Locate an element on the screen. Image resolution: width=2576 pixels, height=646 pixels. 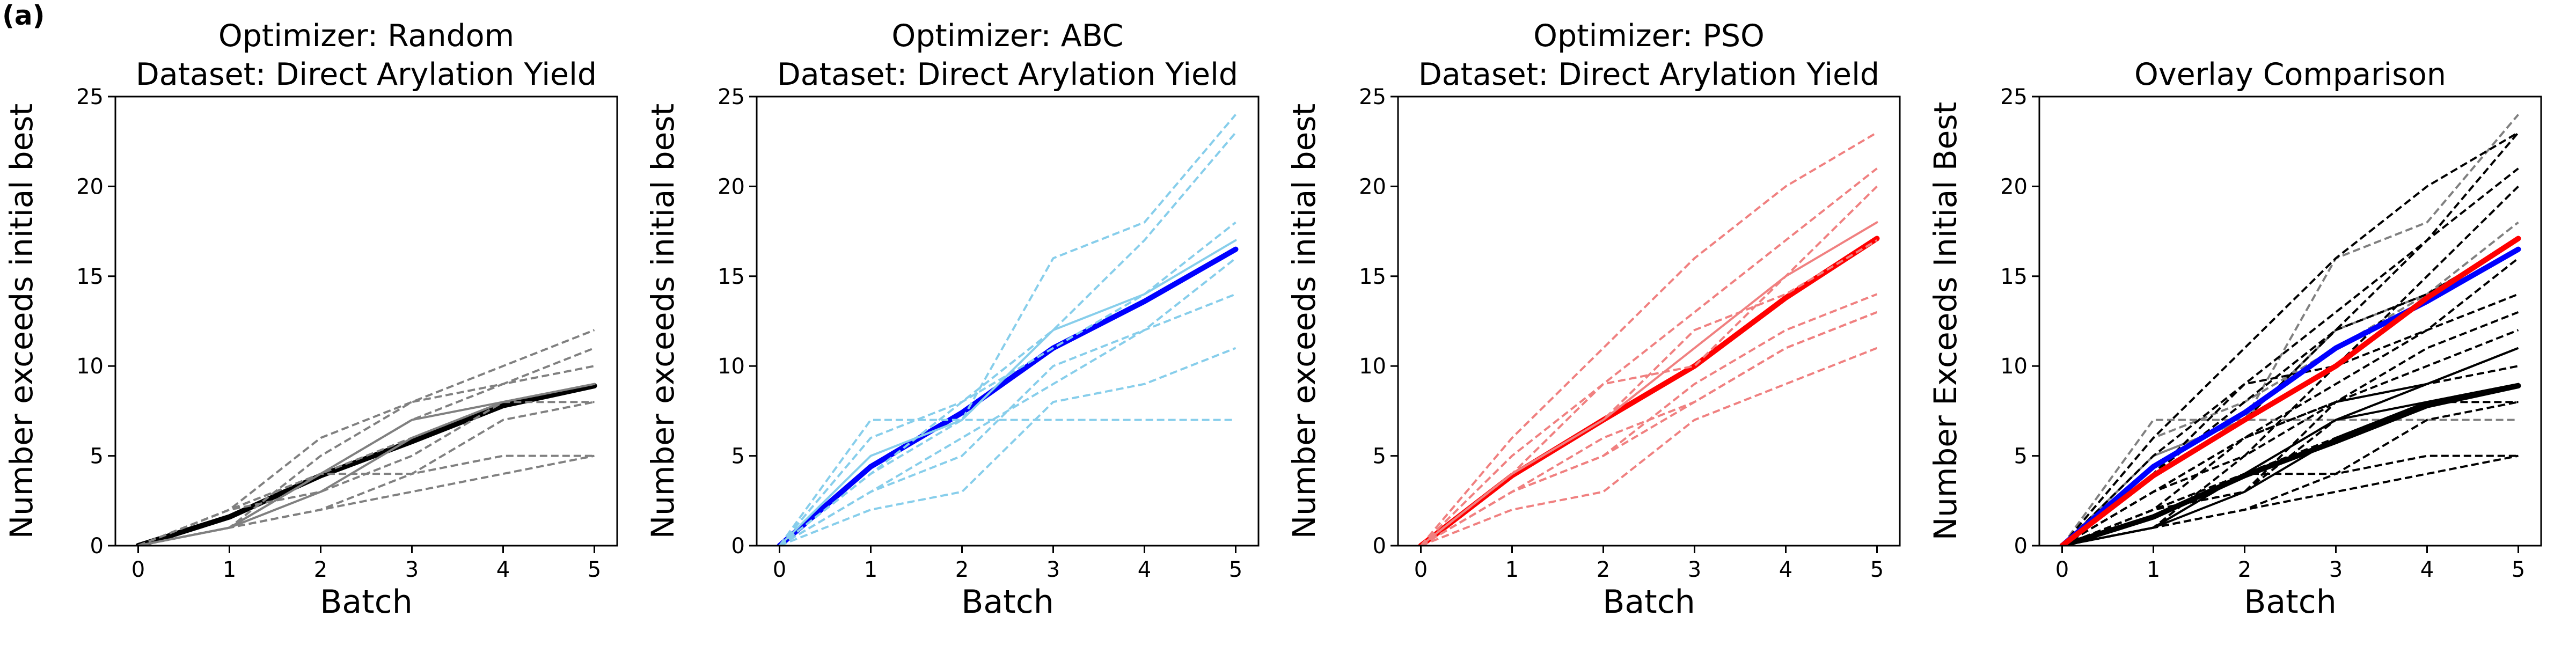
panel-label: (a) is located at coordinates (23, 15).